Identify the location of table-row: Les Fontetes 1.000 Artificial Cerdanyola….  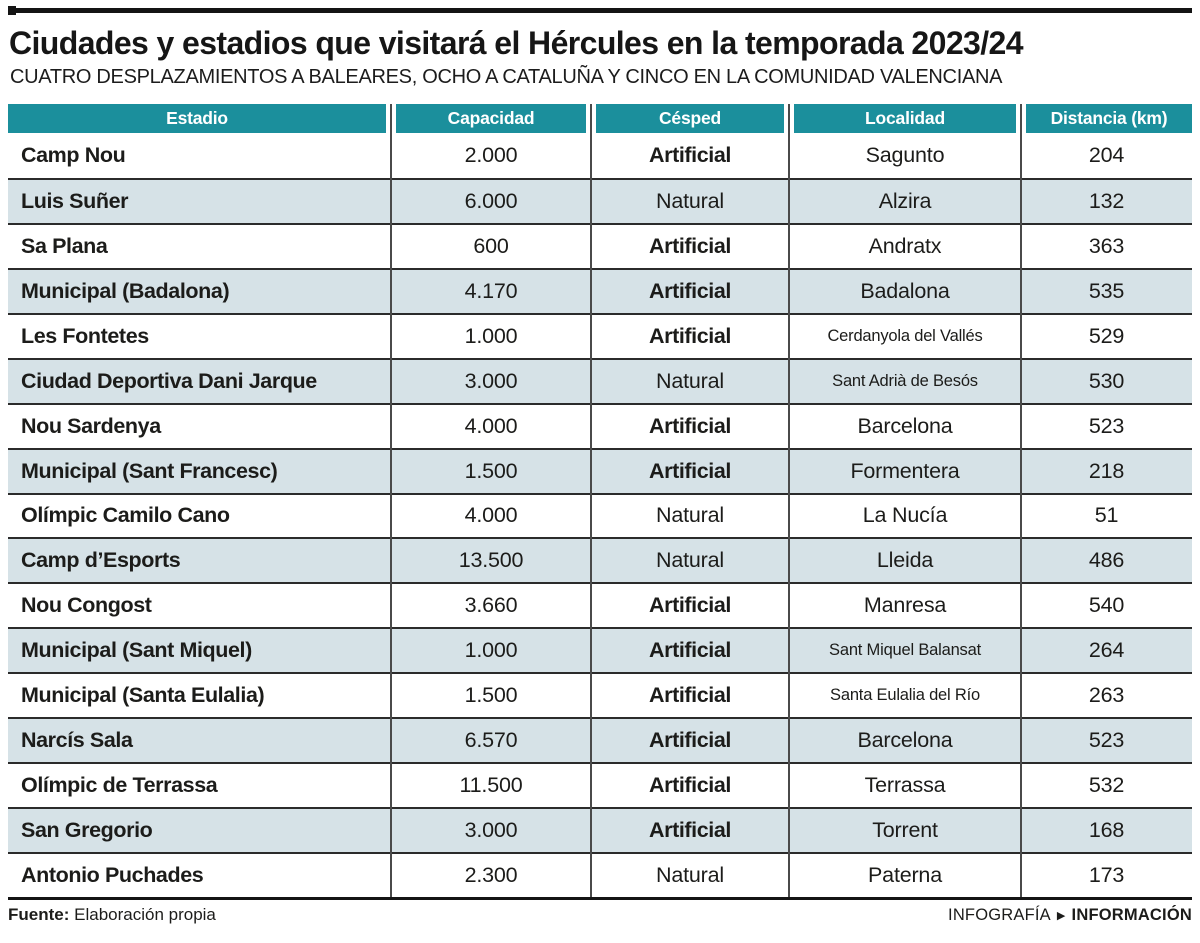
(600, 335).